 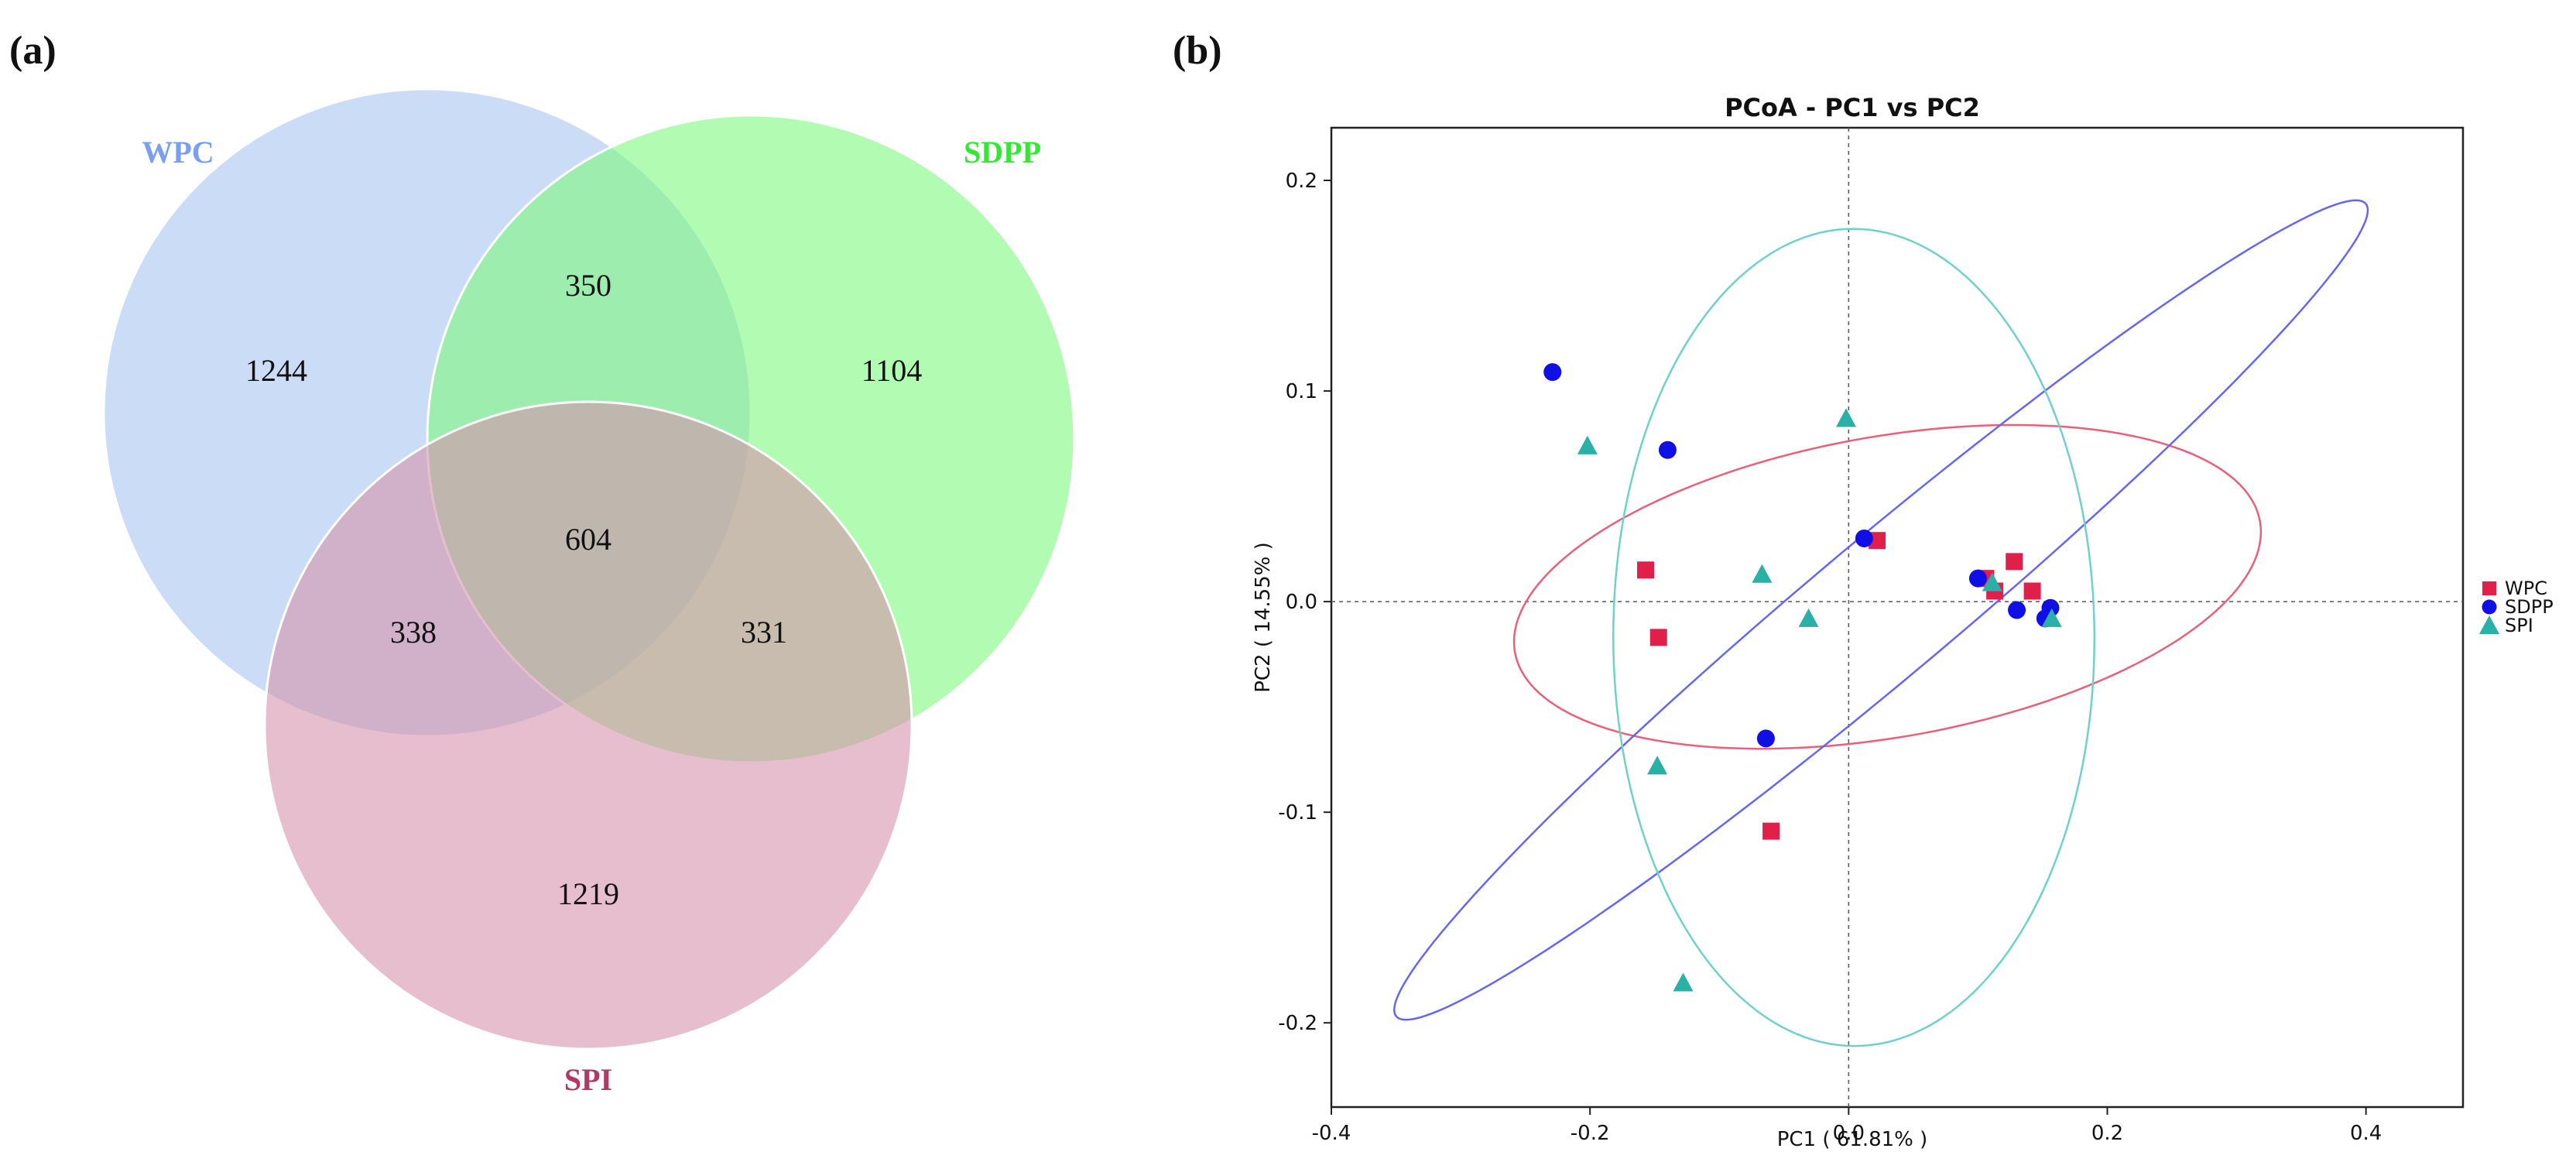 I want to click on data-points, so click(x=1802, y=678).